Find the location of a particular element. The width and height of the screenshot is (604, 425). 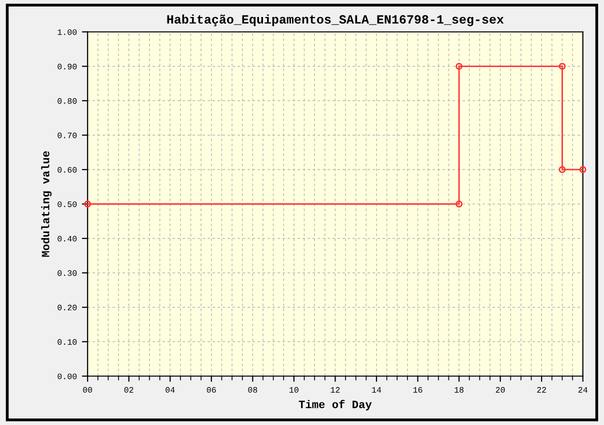

x-tick-label: 16 is located at coordinates (417, 390).